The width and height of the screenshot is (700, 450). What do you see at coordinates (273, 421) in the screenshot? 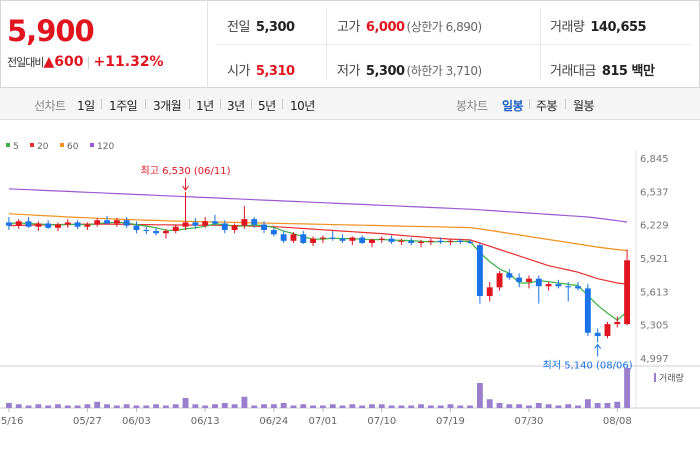
I see `x-tick-label: 06/24` at bounding box center [273, 421].